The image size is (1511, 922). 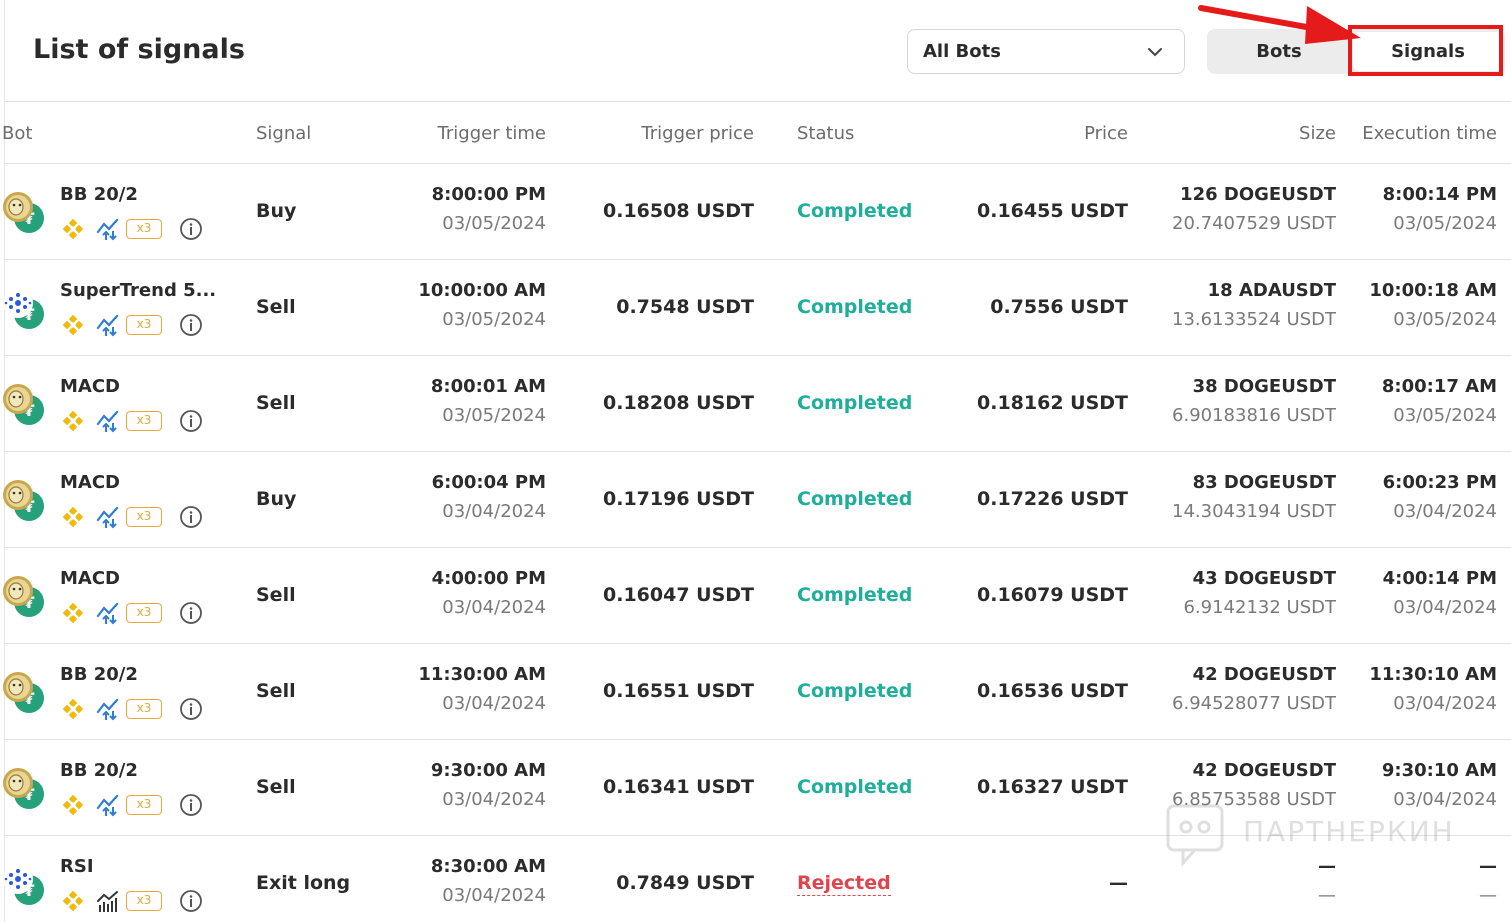 I want to click on order-size: 43 DOGEUSDT 6.9142132 USDT, so click(x=1259, y=593).